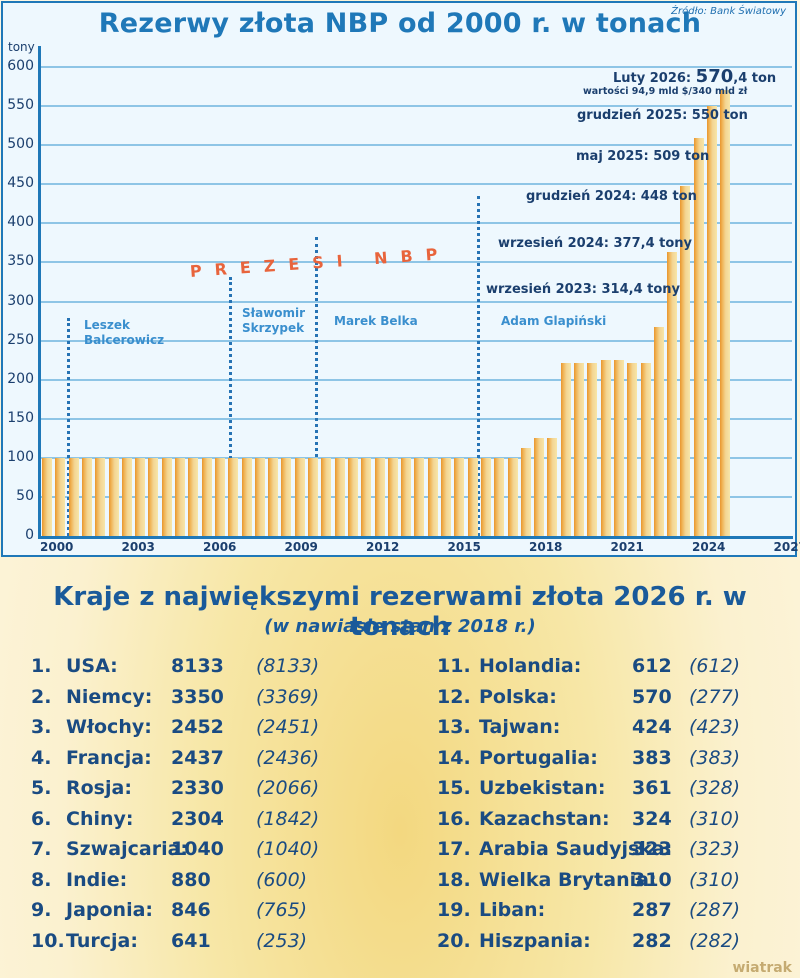 The width and height of the screenshot is (800, 978). Describe the element at coordinates (127, 849) in the screenshot. I see `ranking-name: Szwajcaria:` at that location.